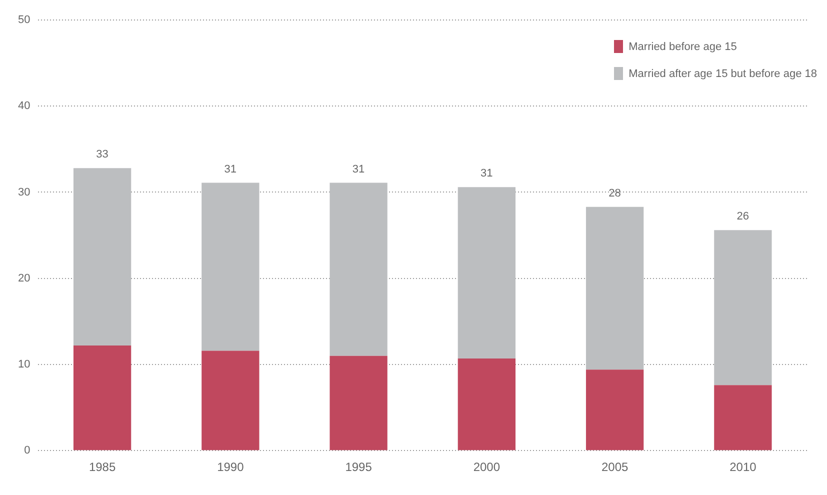  I want to click on legend-label: Married before age 15, so click(682, 46).